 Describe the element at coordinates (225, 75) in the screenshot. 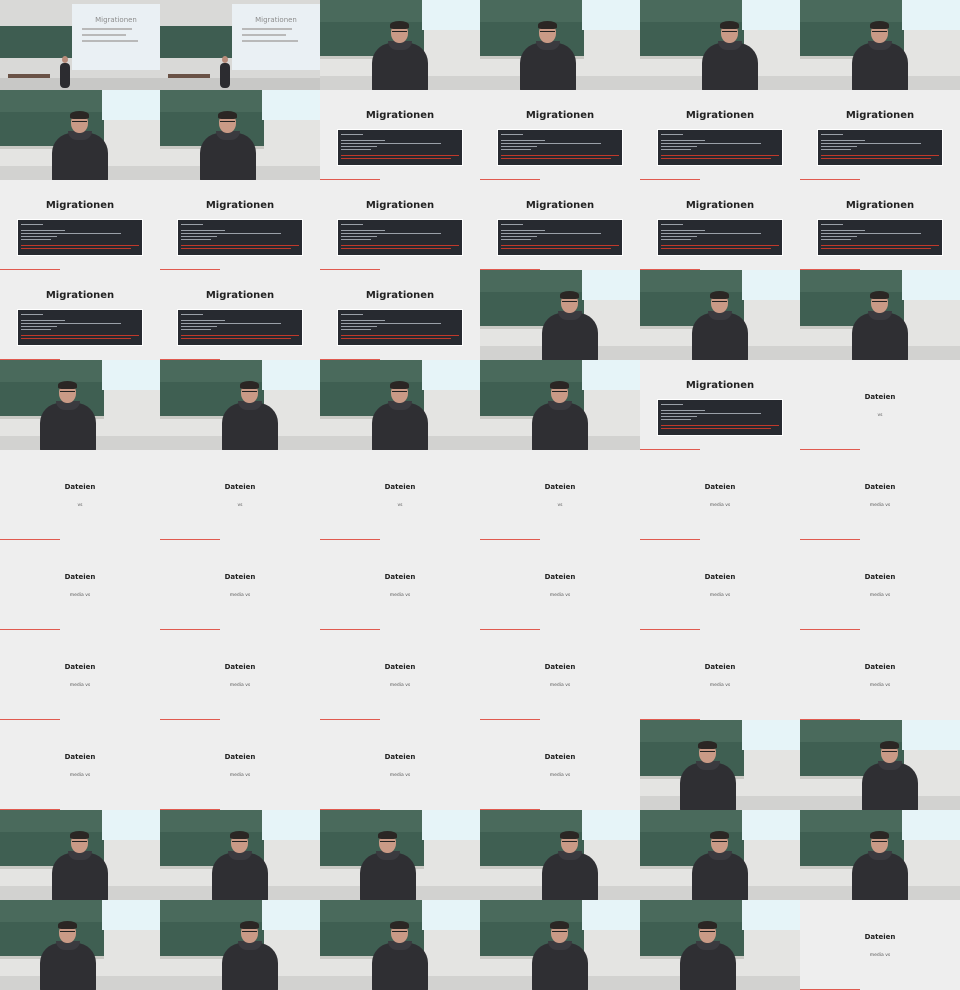

I see `speaker-body` at that location.